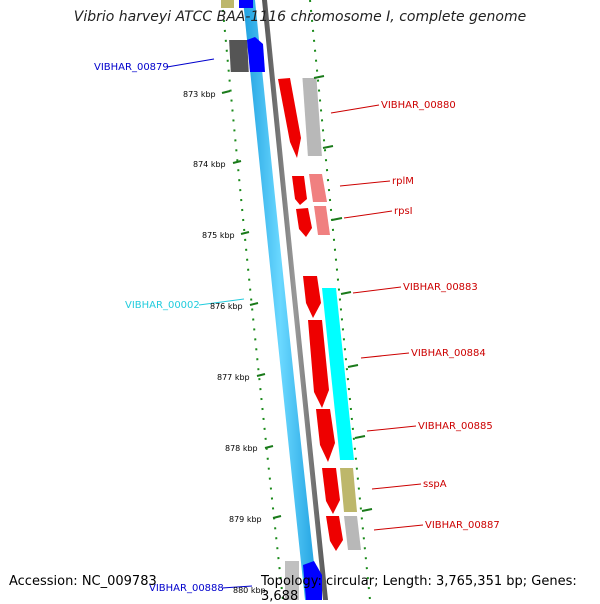  Describe the element at coordinates (418, 105) in the screenshot. I see `gene-label-vibhar-00880: VIBHAR_00880` at that location.